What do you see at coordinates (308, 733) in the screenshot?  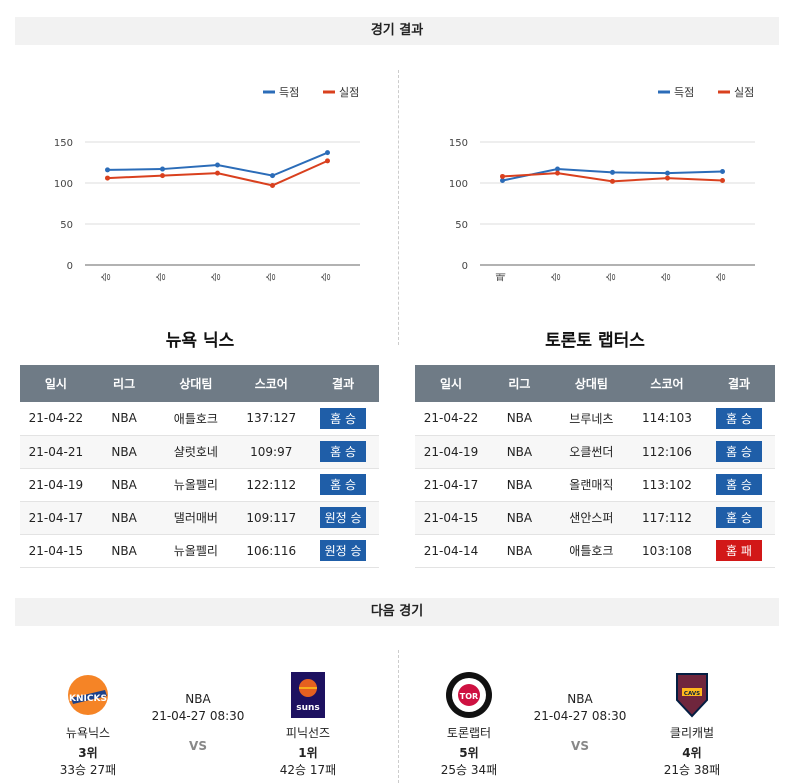 I see `team-name: 피닉선즈` at bounding box center [308, 733].